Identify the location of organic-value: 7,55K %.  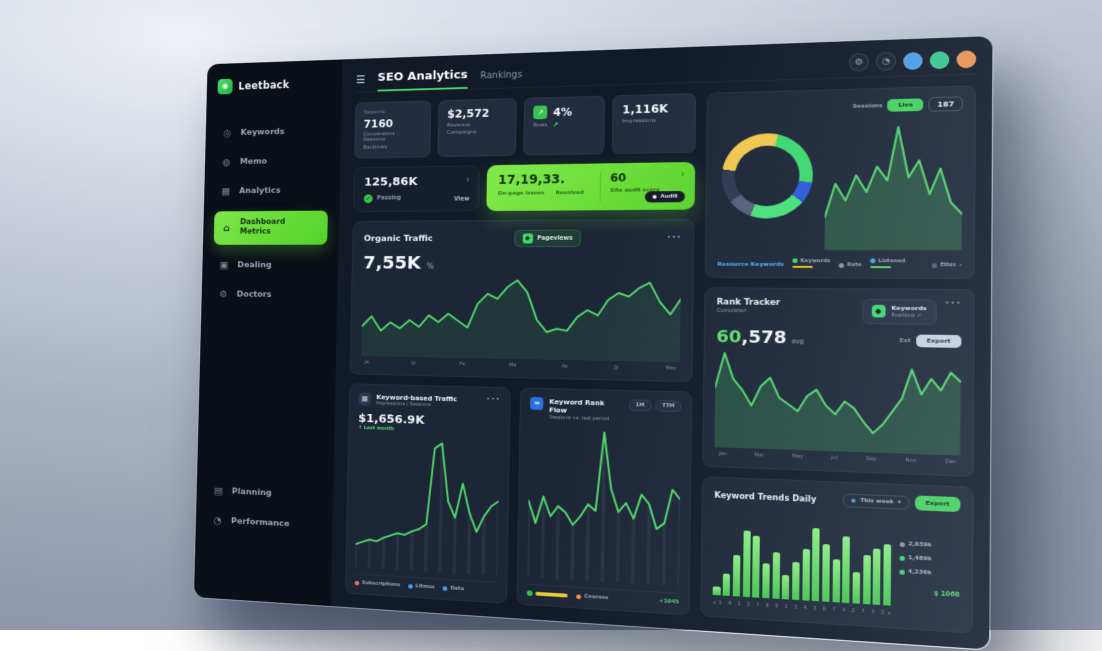
(522, 262).